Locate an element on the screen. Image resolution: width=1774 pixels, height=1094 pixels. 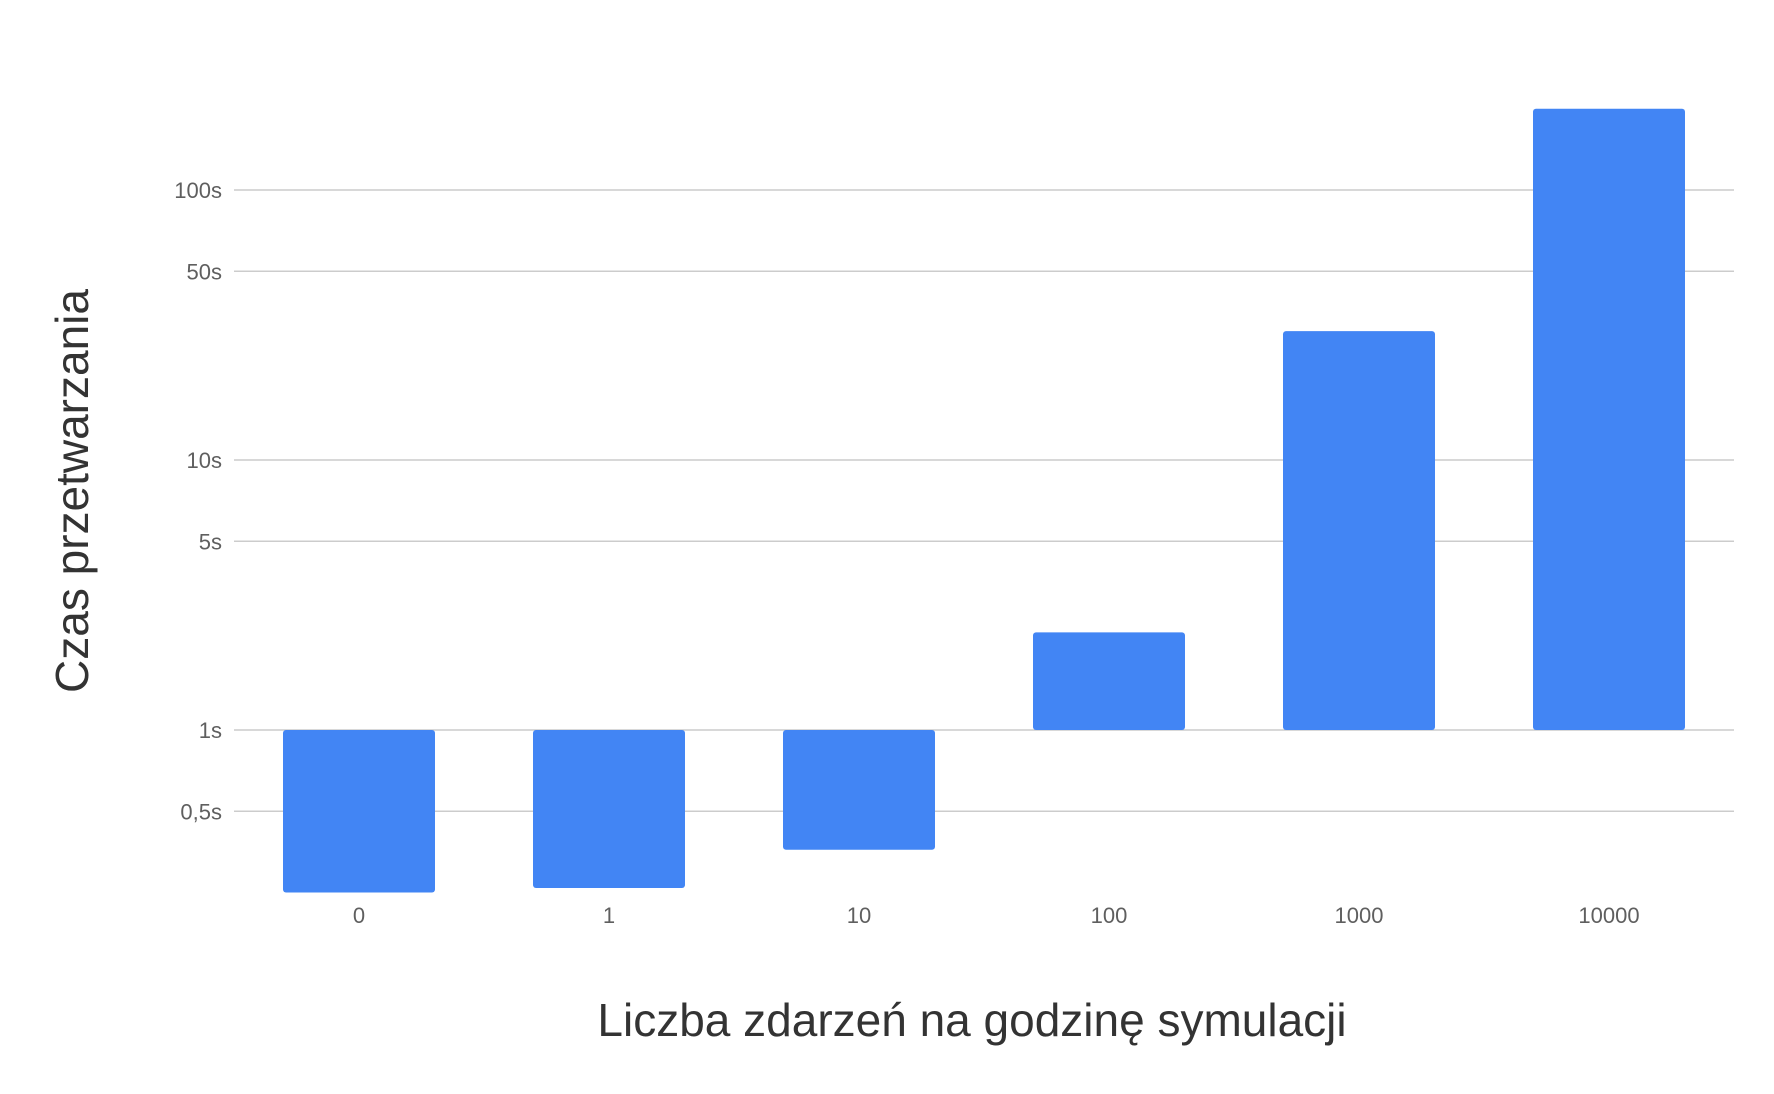
x-tick-label: 100 is located at coordinates (1109, 915).